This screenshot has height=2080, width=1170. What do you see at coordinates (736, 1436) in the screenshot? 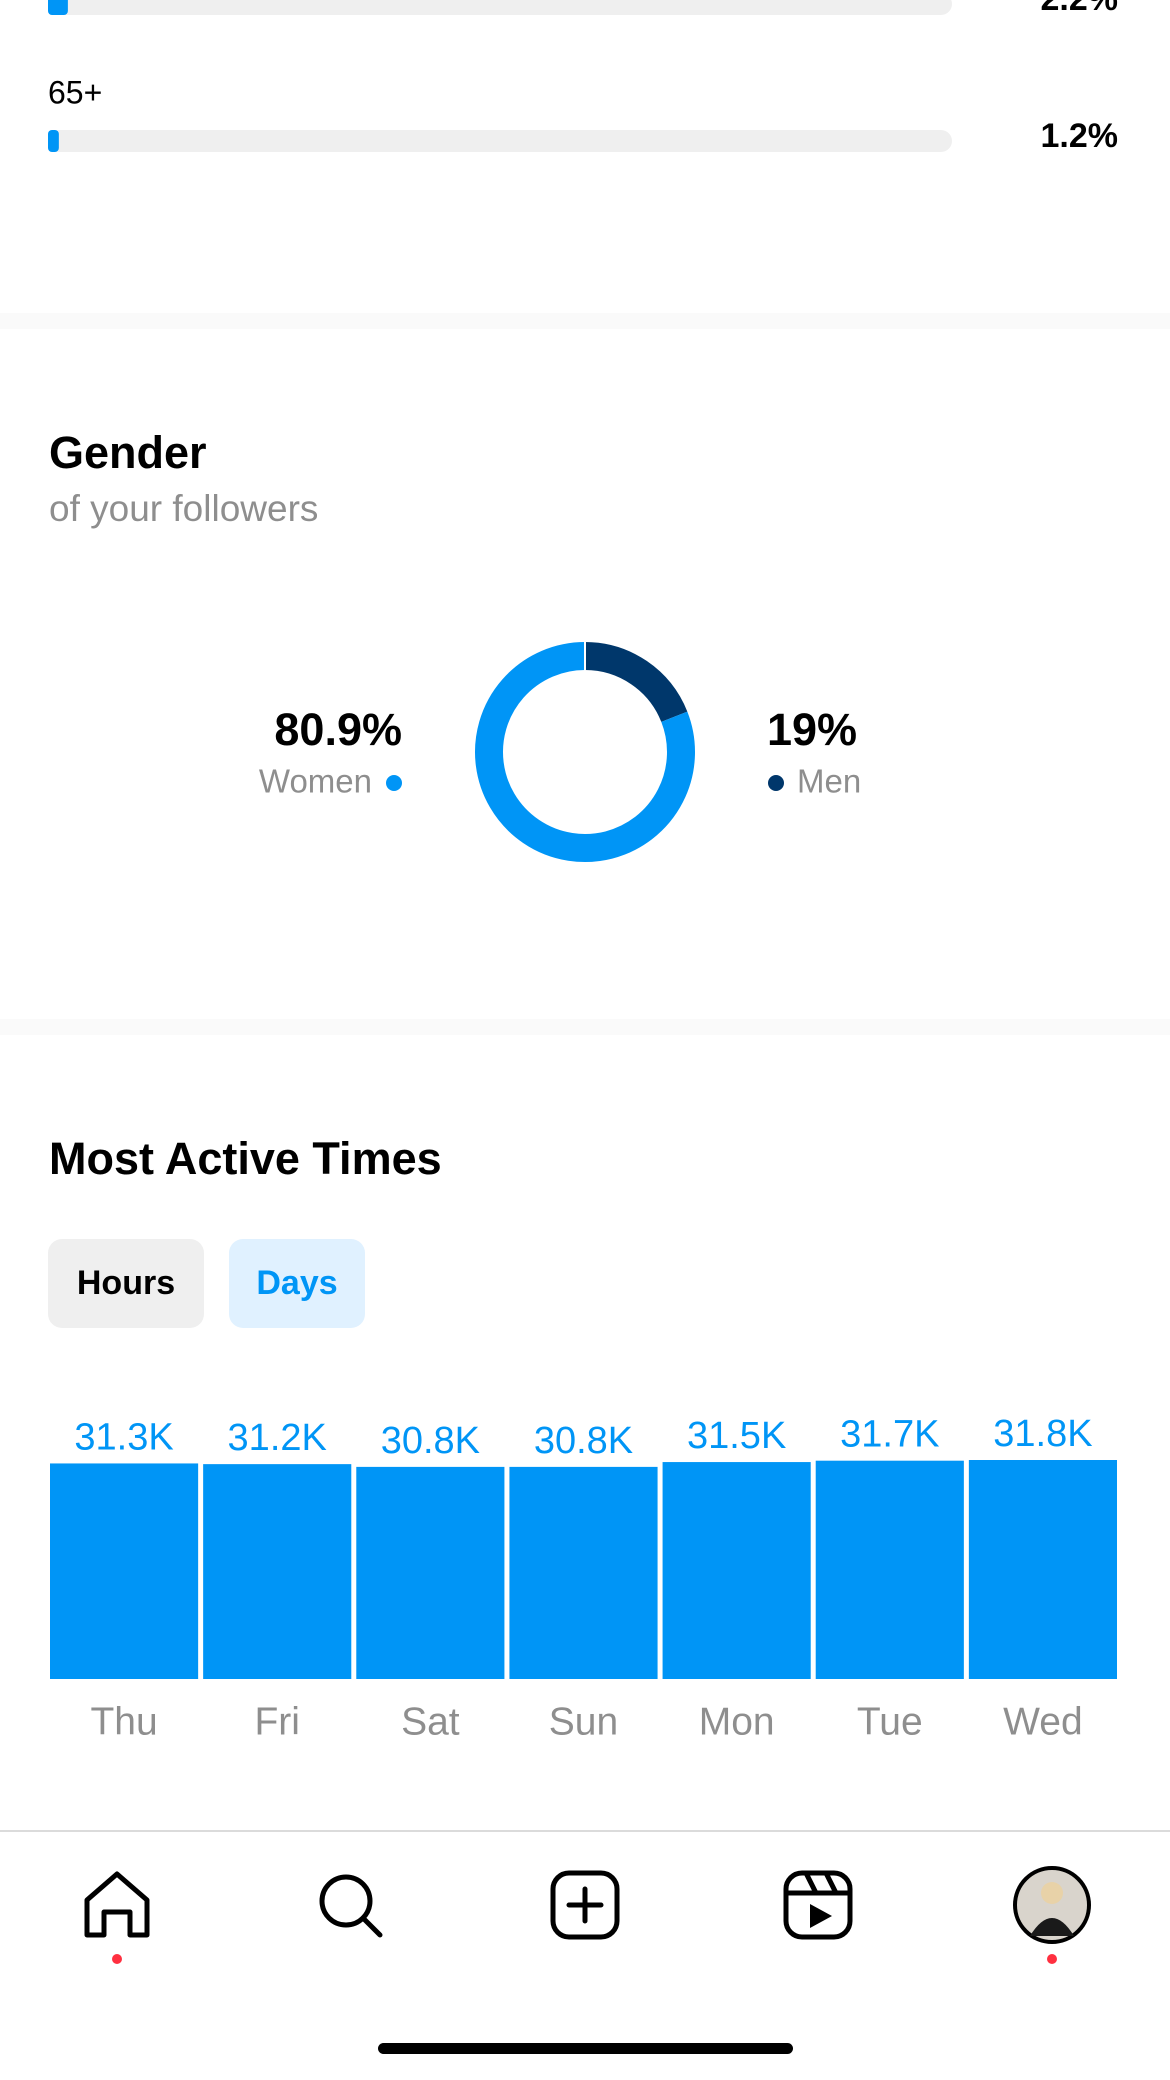
I see `value-label: 31.5K` at bounding box center [736, 1436].